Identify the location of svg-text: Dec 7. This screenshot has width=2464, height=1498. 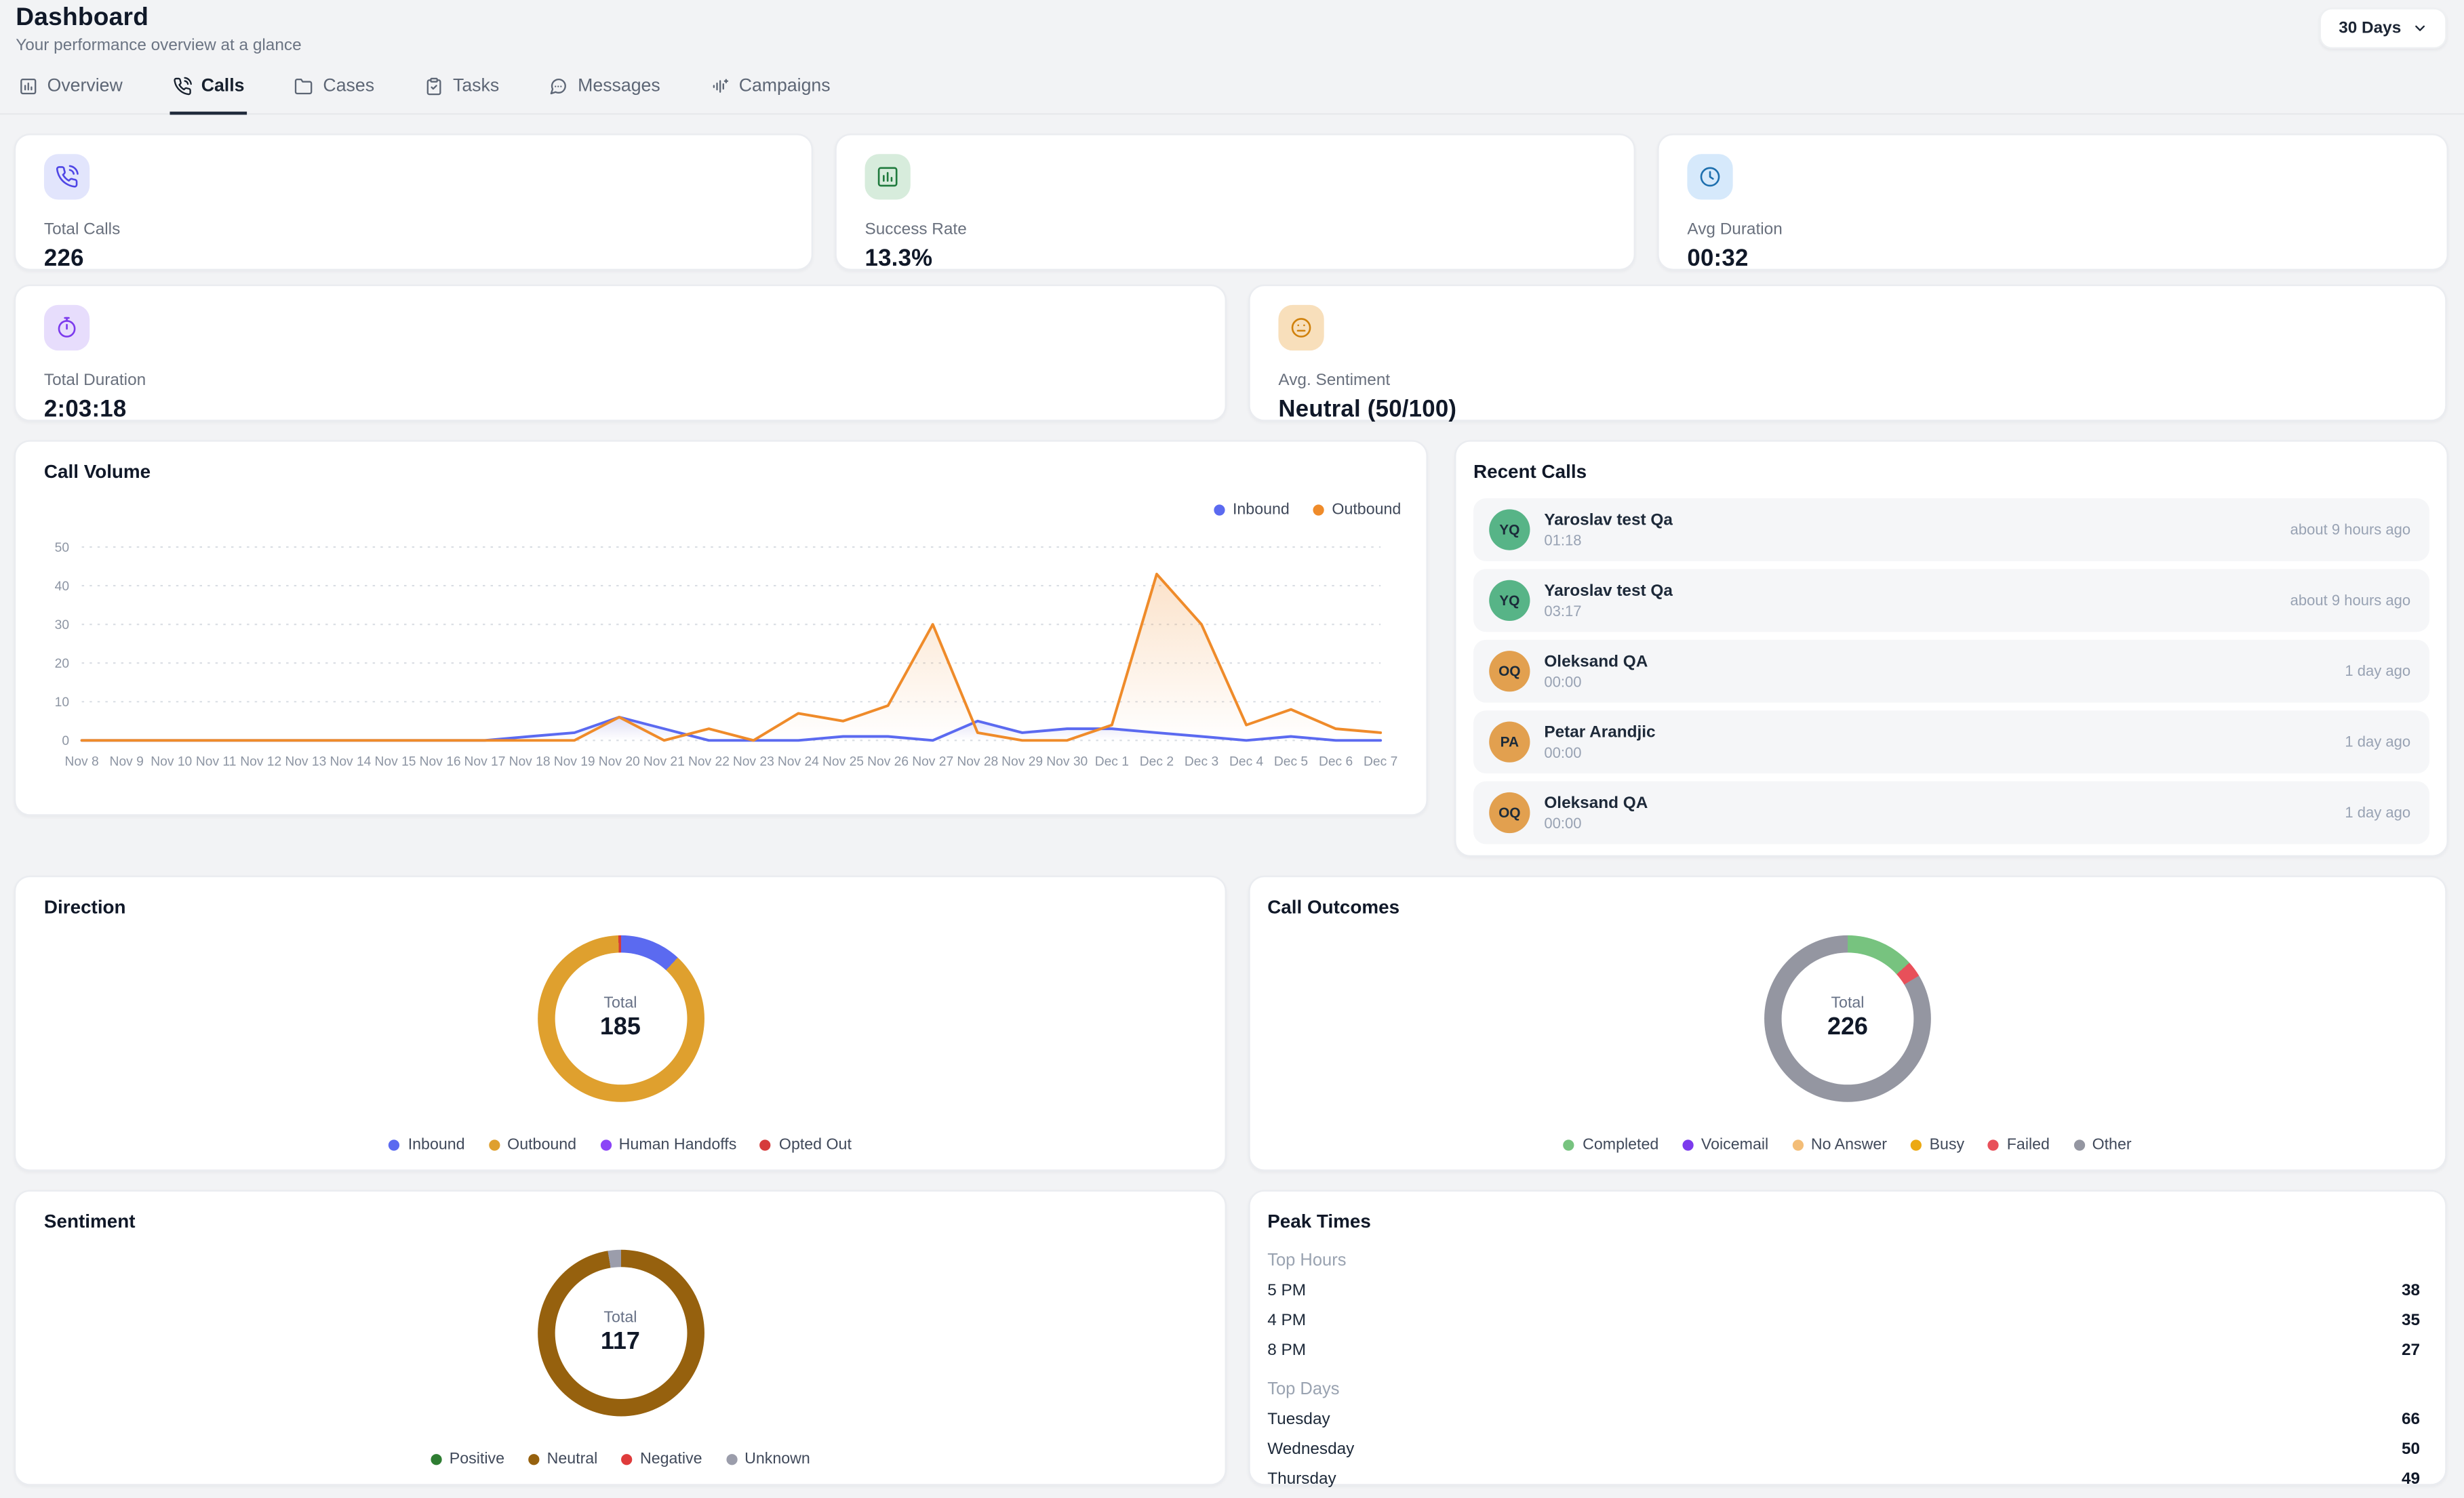
(1381, 761).